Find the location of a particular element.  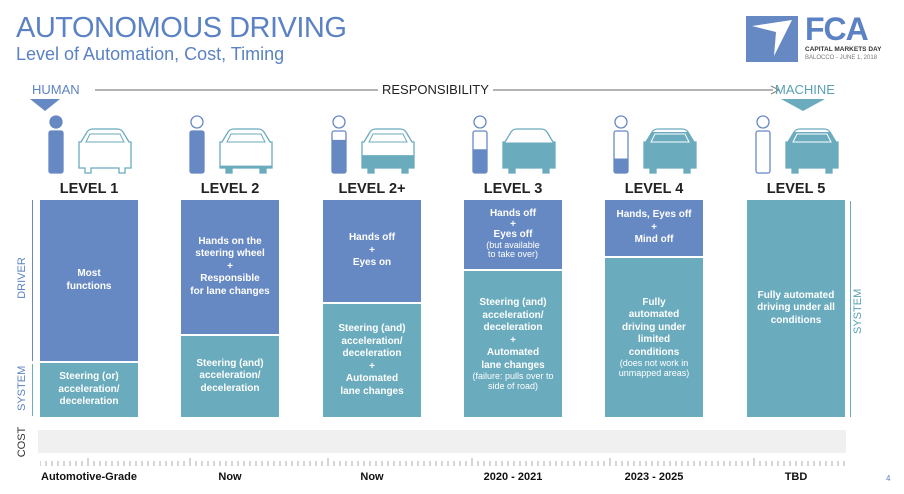

box-text-line: Fully automated is located at coordinates (796, 295).